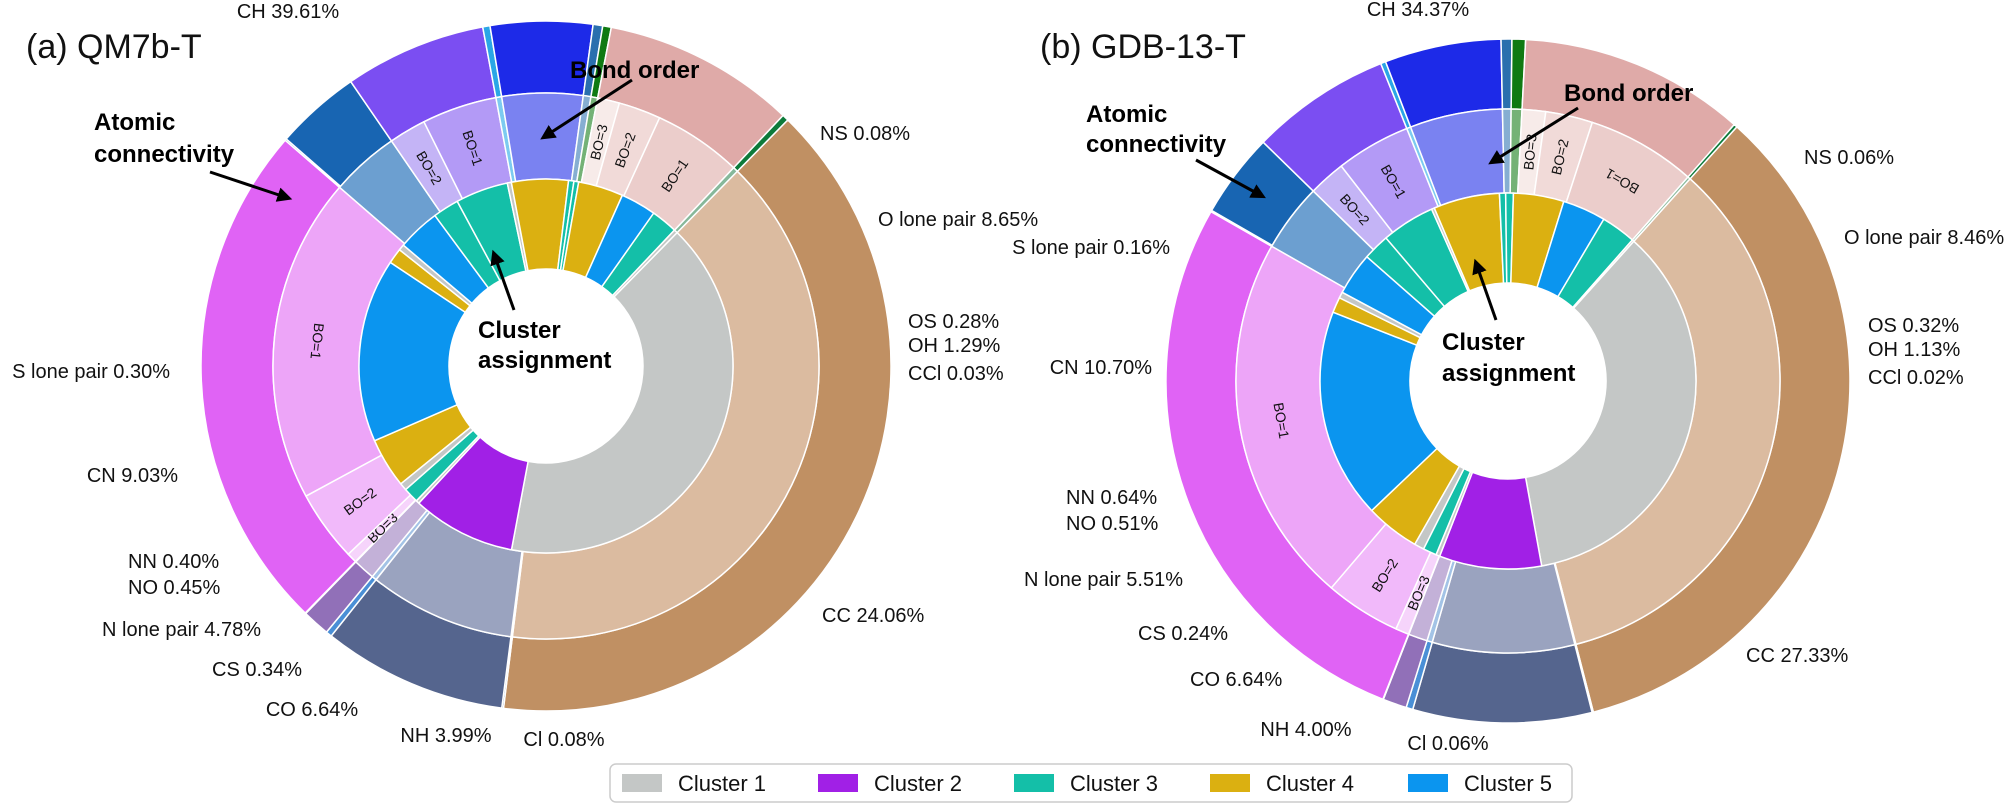 This screenshot has height=804, width=2016. Describe the element at coordinates (1924, 238) in the screenshot. I see `slice-label: O lone pair 8.46%` at that location.